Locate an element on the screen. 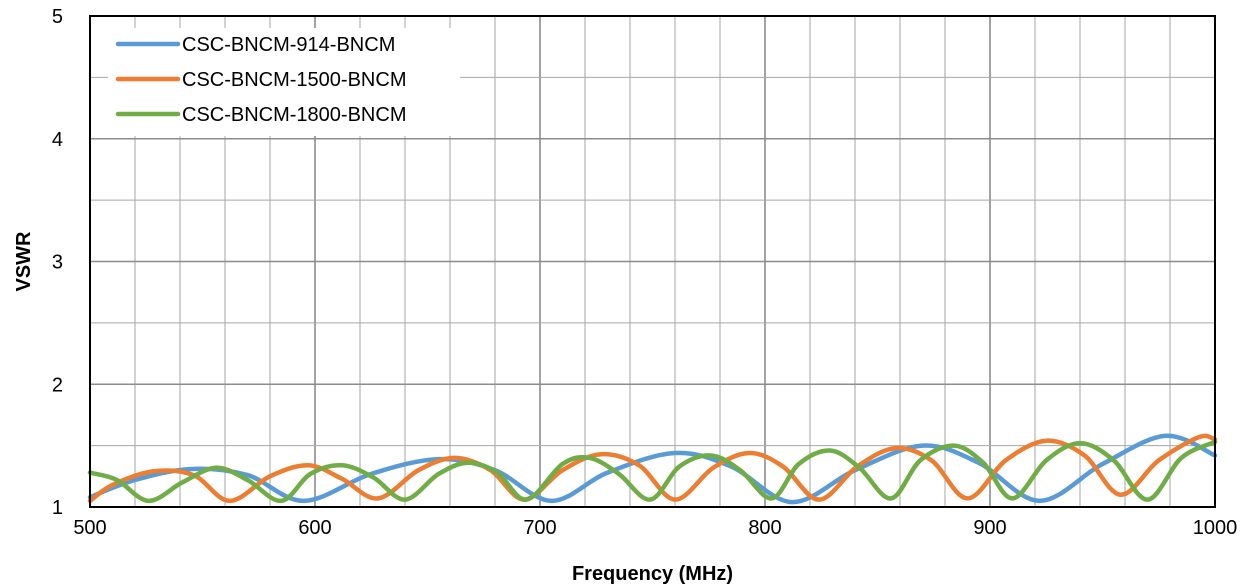 This screenshot has height=588, width=1251. y-axis-title: VSWR is located at coordinates (24, 261).